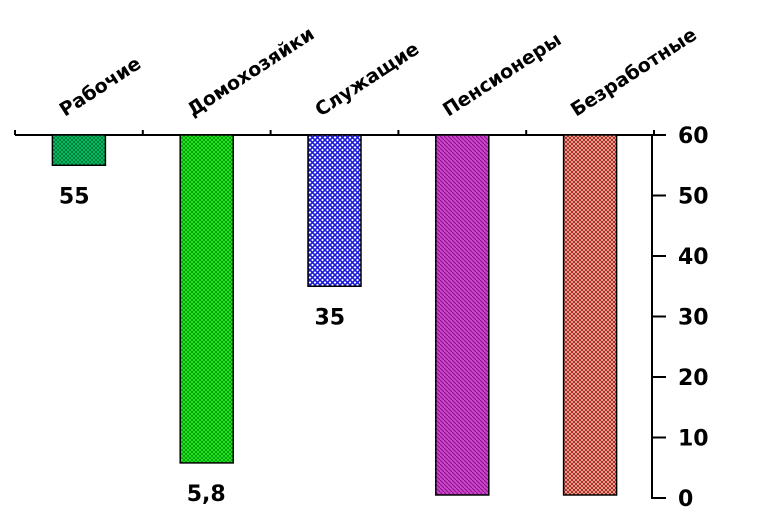 This screenshot has height=518, width=774. Describe the element at coordinates (74, 196) in the screenshot. I see `data-label: 55` at that location.